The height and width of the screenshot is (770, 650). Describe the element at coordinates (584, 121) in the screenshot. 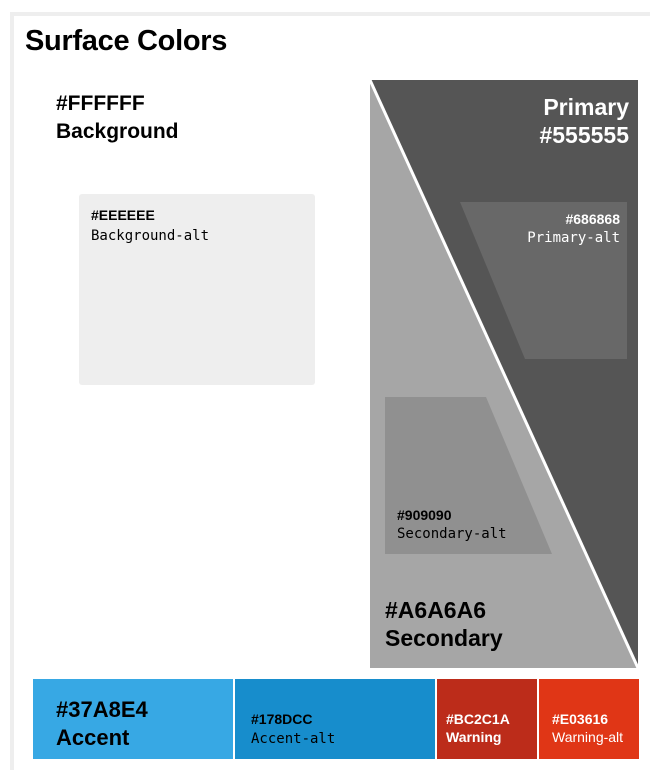

I see `primary-swatch-label: Primary #555555` at that location.